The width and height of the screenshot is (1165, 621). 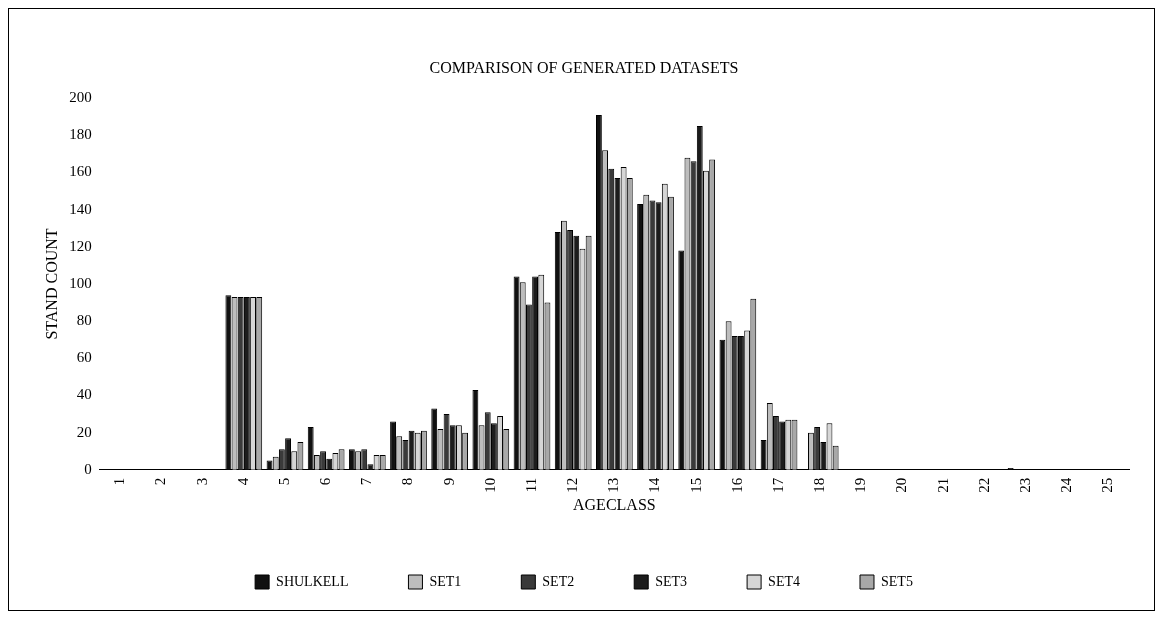 I want to click on x-tick-label: 8, so click(x=407, y=481).